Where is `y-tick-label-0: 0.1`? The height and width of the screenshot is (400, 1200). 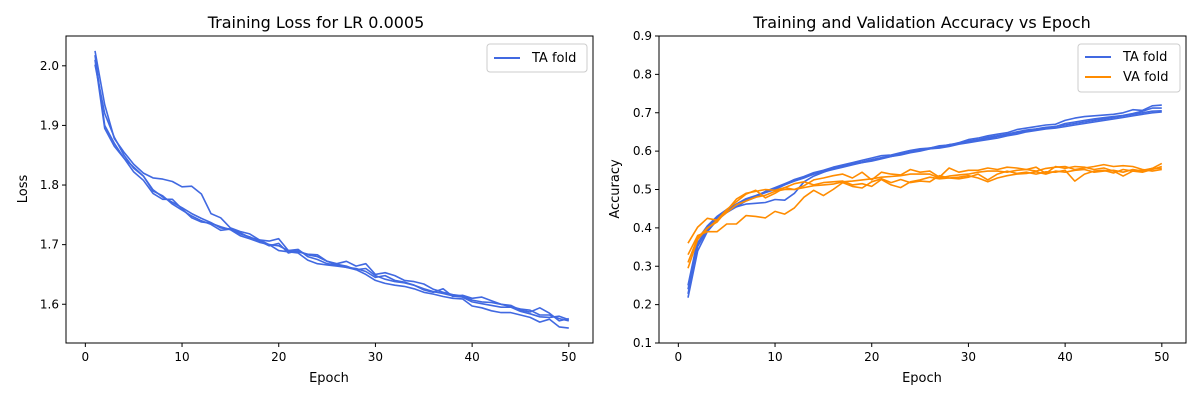
y-tick-label-0: 0.1 is located at coordinates (642, 343).